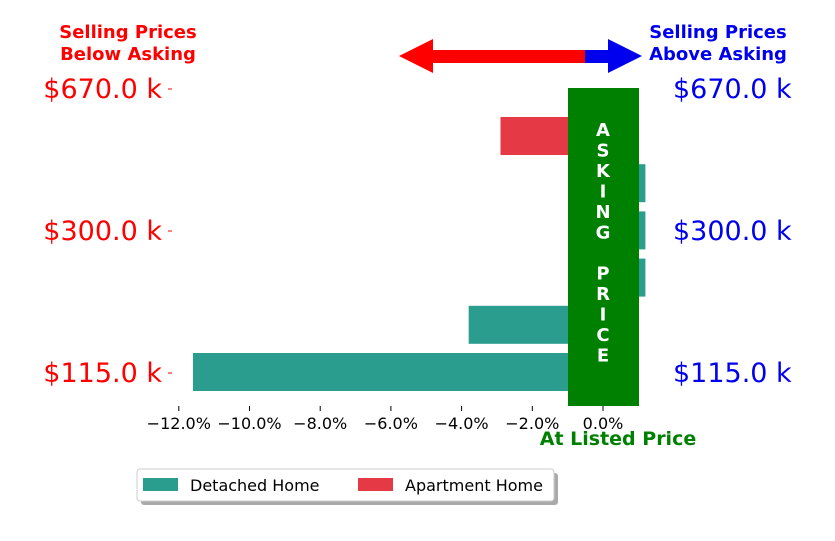 The height and width of the screenshot is (541, 835). Describe the element at coordinates (603, 294) in the screenshot. I see `banner-letter: R` at that location.